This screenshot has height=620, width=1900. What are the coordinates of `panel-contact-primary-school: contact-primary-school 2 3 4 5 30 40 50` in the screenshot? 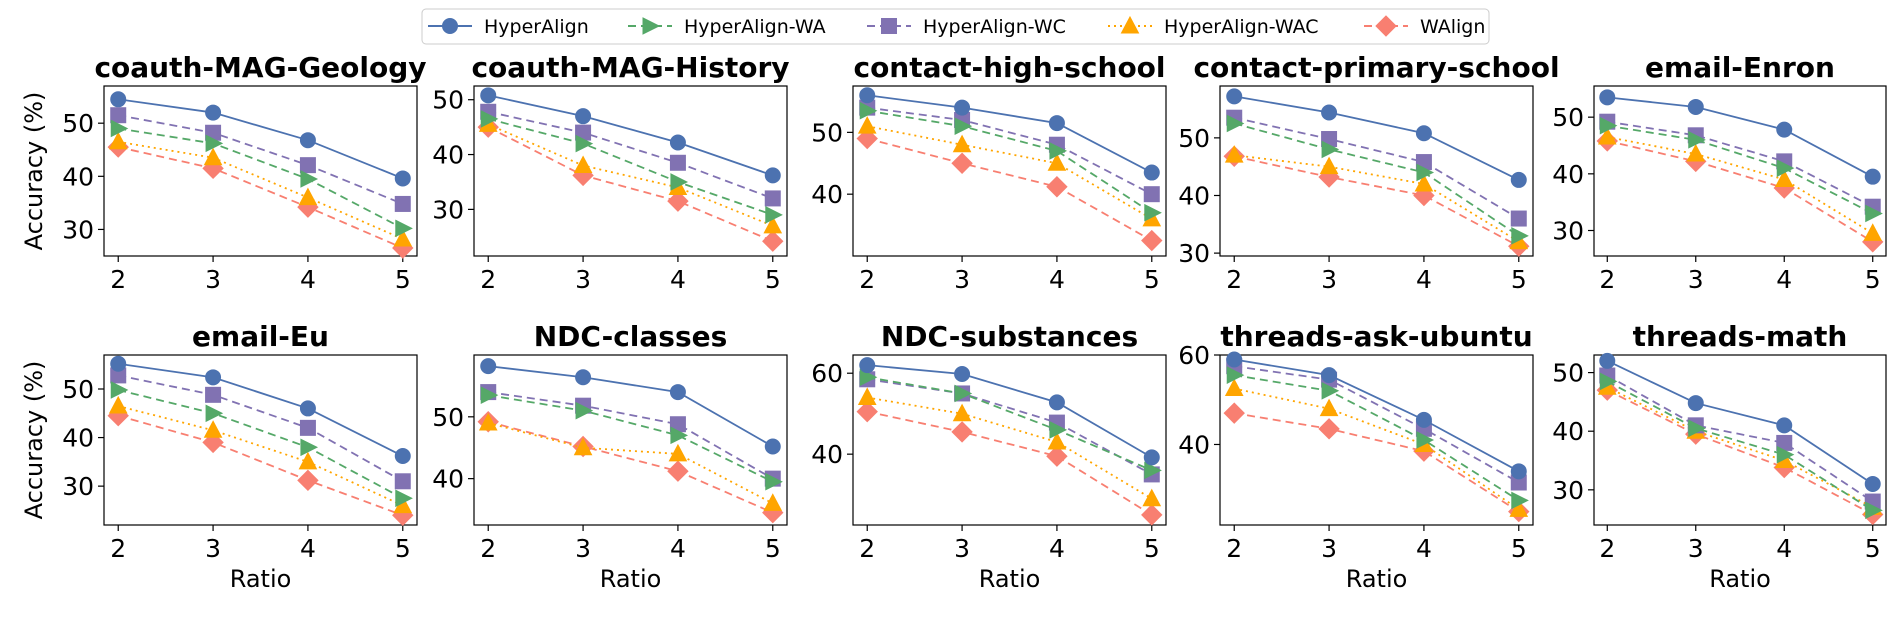 It's located at (1368, 172).